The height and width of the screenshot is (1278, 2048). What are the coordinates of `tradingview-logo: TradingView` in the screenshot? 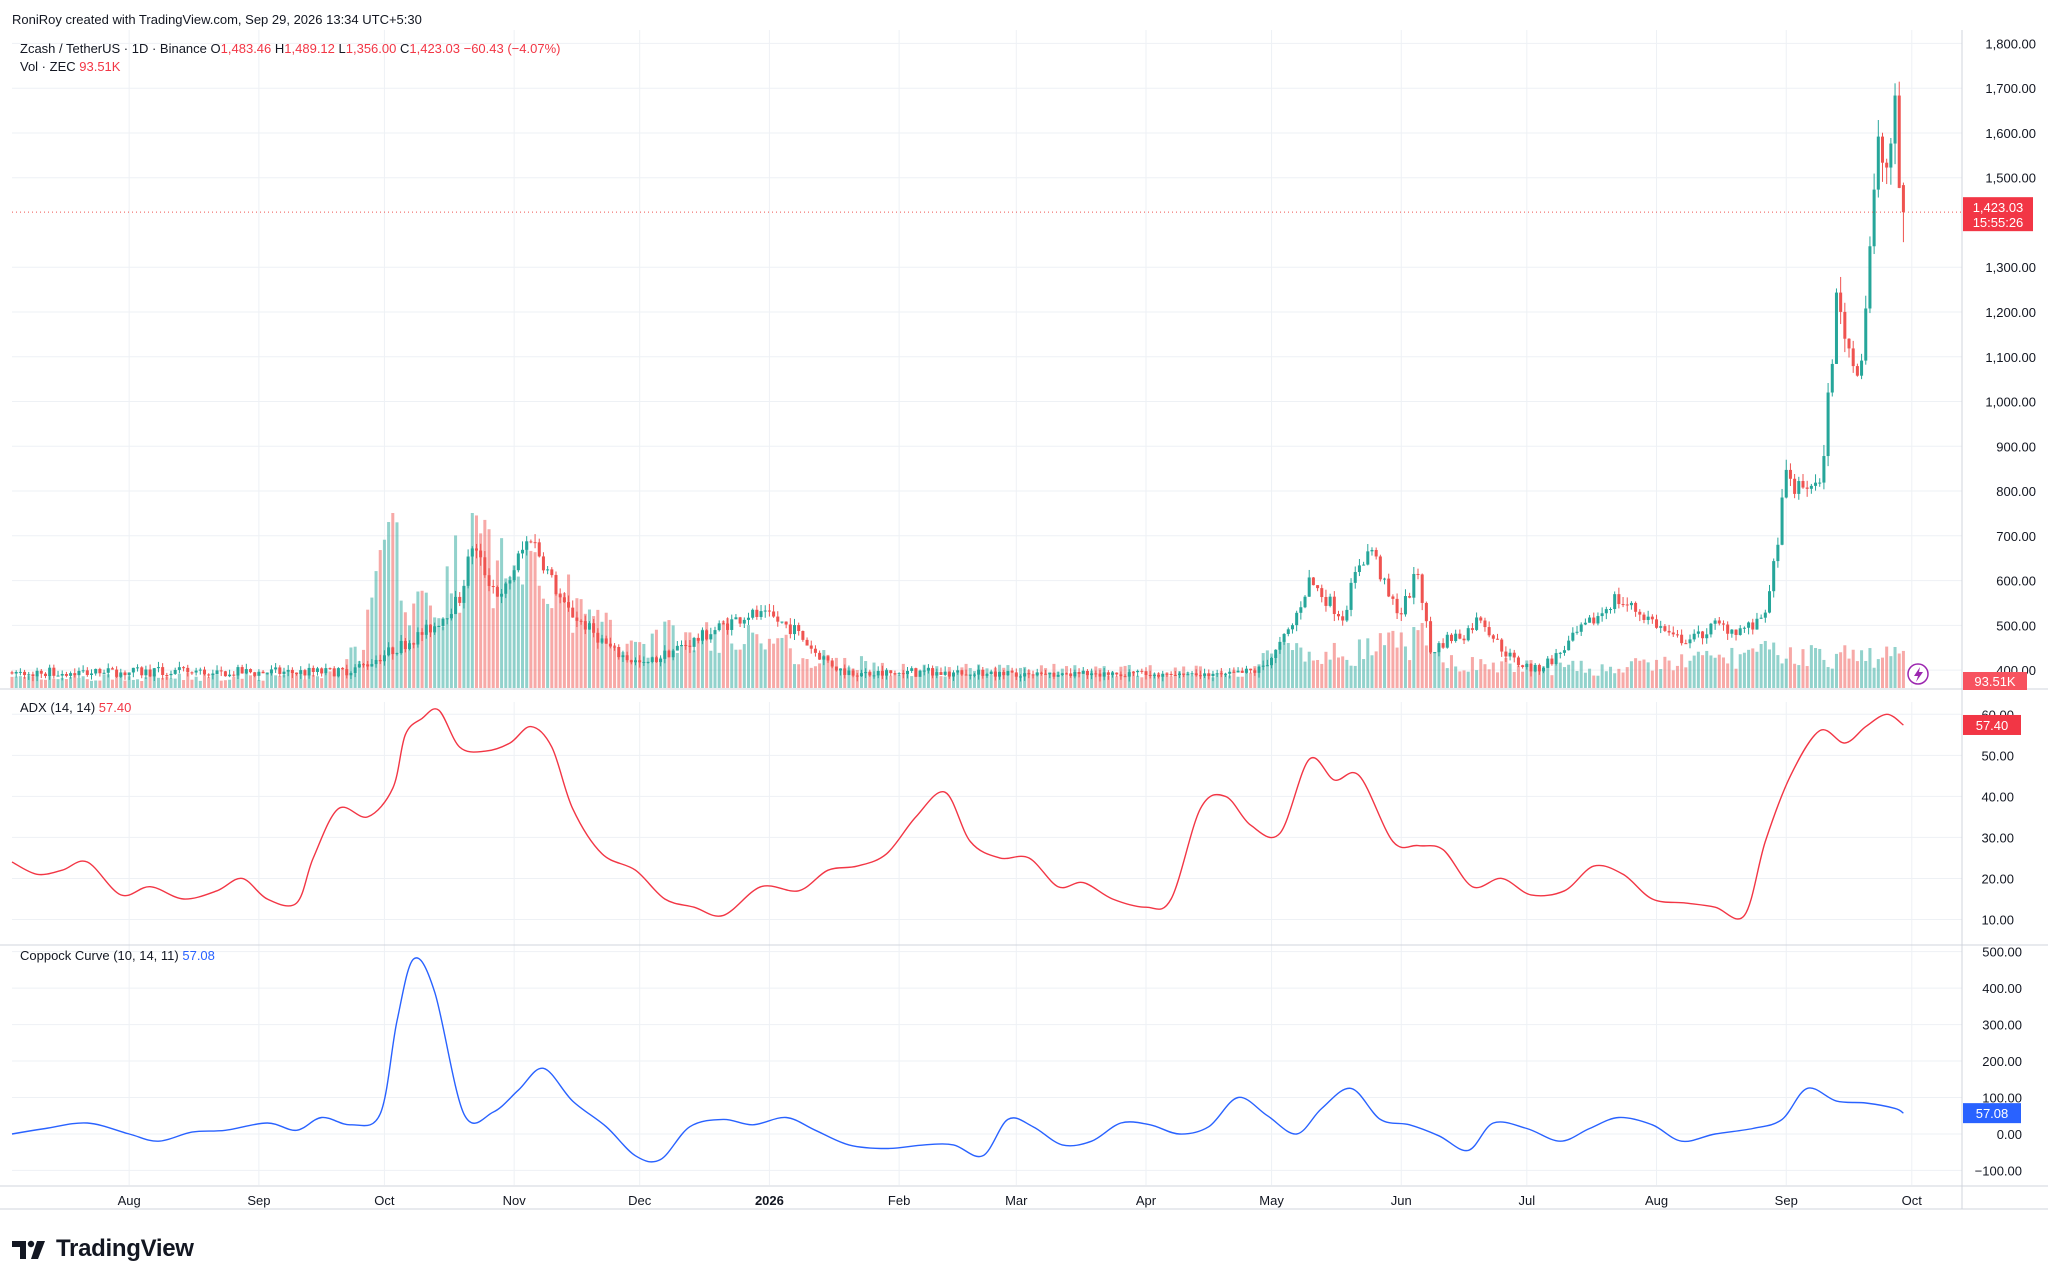 It's located at (103, 1249).